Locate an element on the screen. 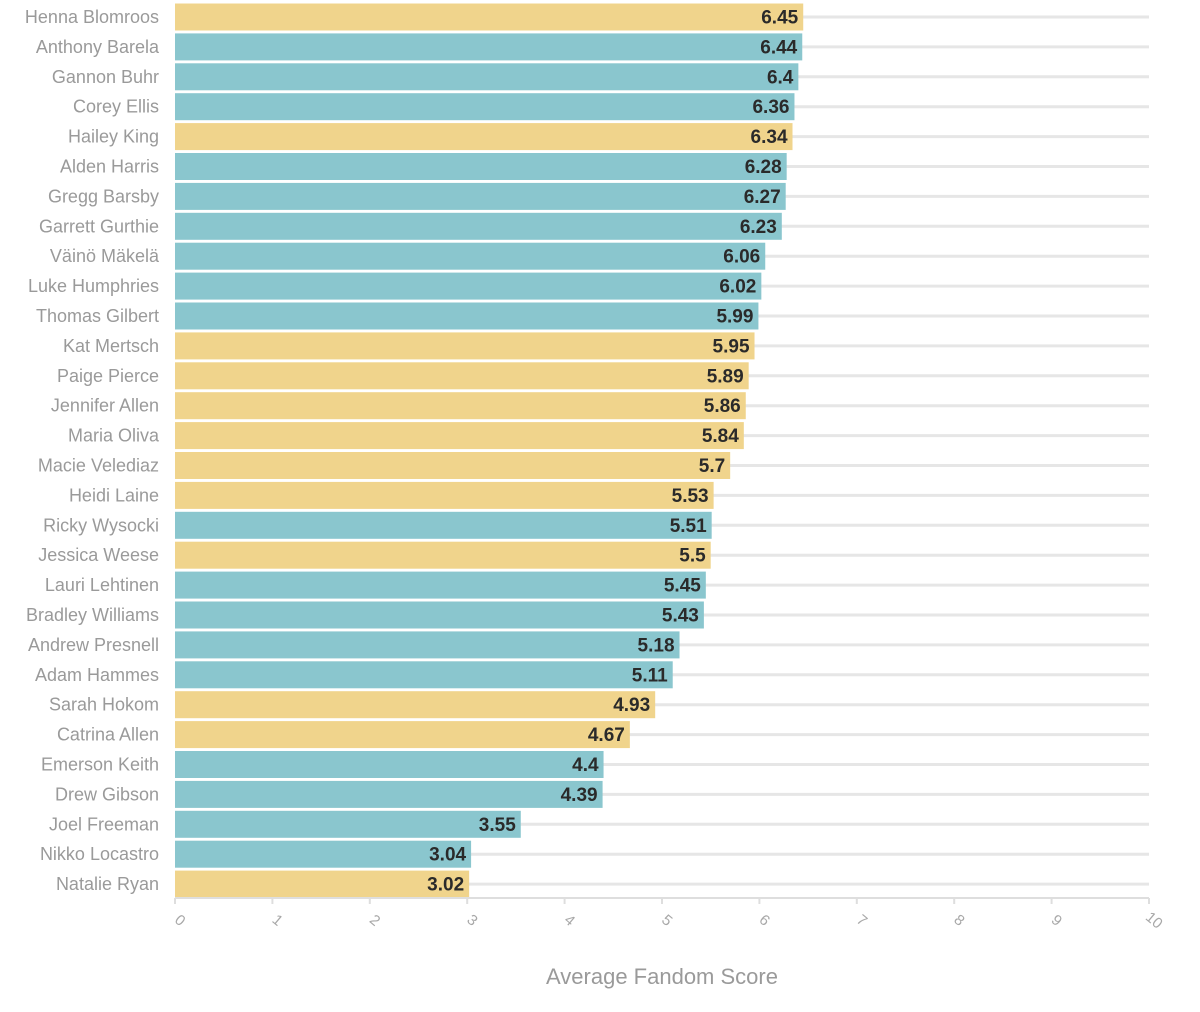 This screenshot has height=1012, width=1200. x-axis: 0 1 2 3 4 5 6 7 8 9 10 is located at coordinates (668, 915).